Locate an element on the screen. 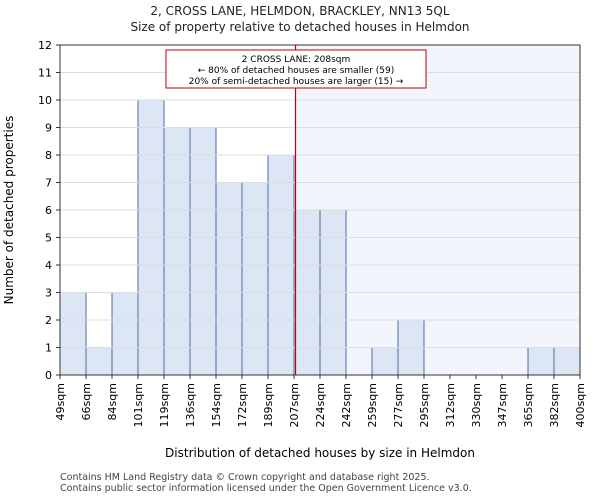 Image resolution: width=600 pixels, height=500 pixels. bar-66sqm is located at coordinates (99, 361).